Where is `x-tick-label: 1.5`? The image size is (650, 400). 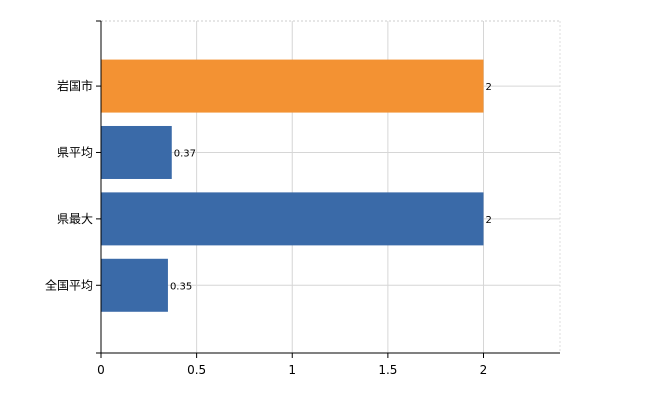 x-tick-label: 1.5 is located at coordinates (387, 370).